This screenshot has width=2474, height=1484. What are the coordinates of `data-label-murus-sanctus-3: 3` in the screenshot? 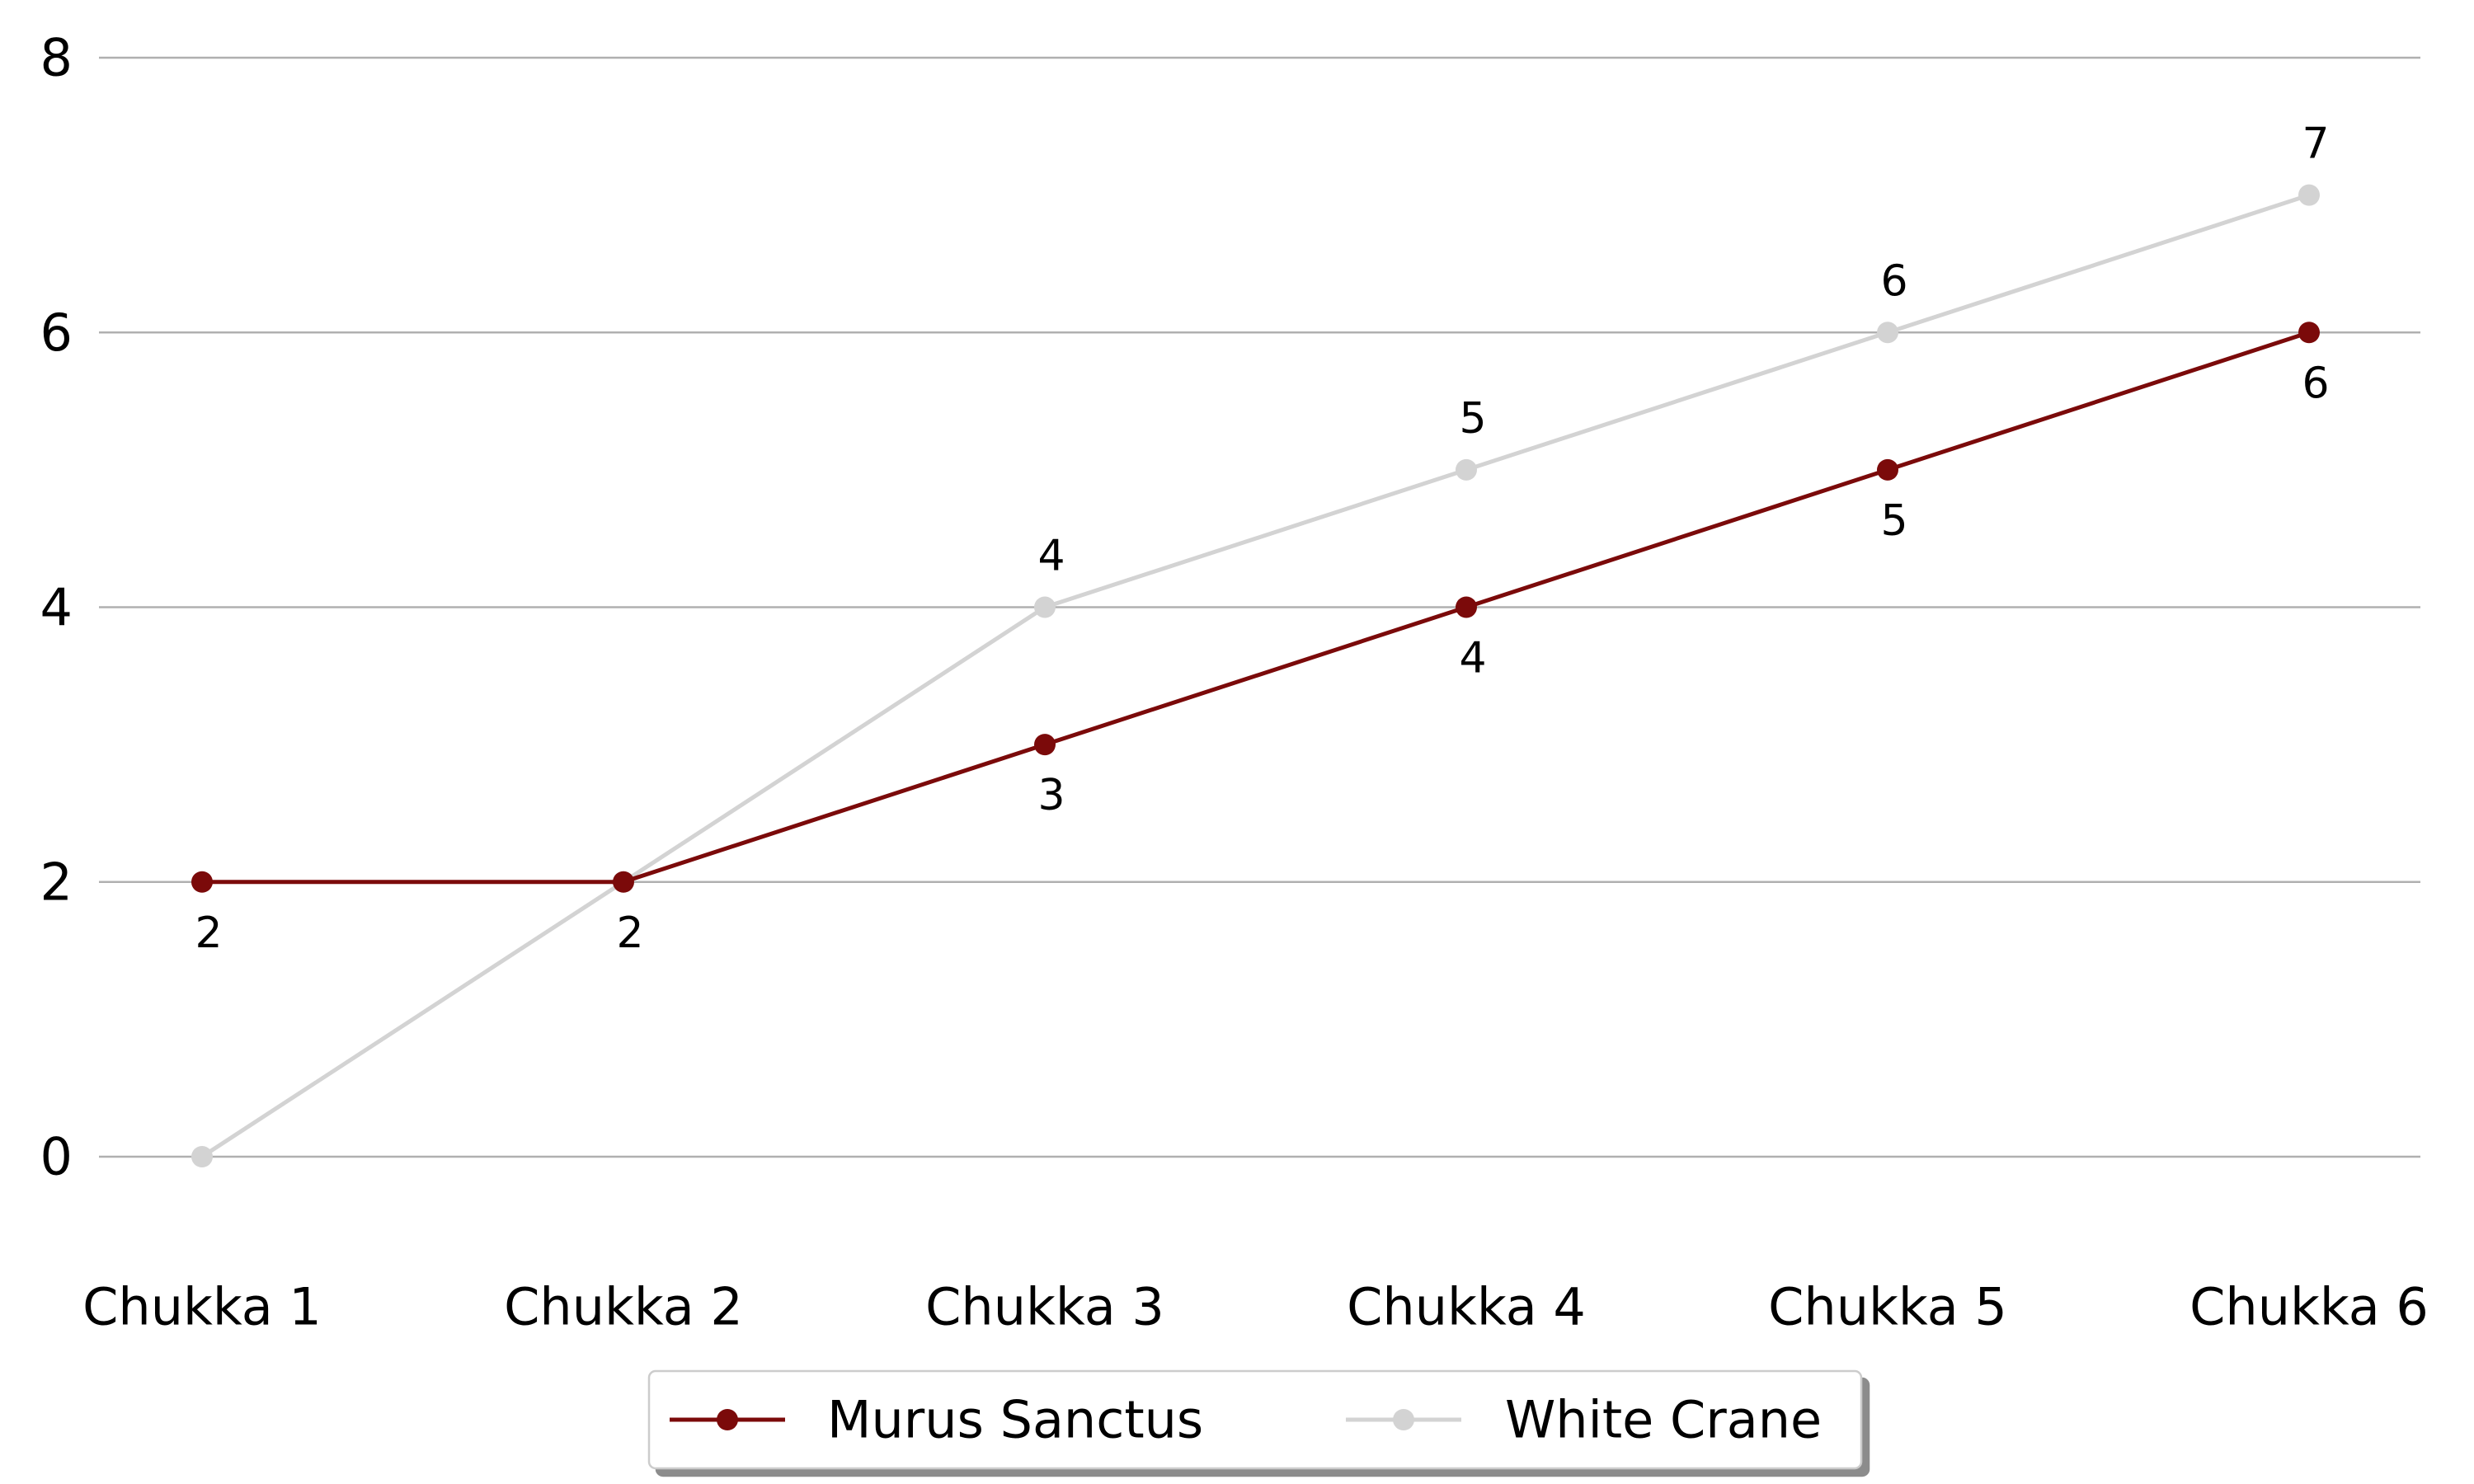 It's located at (1051, 796).